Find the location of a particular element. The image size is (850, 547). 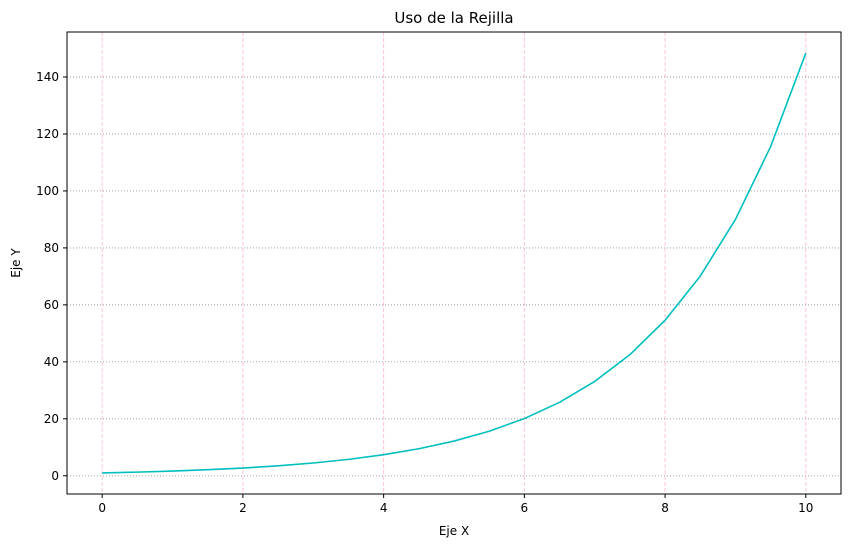

x-tick-label: 0 is located at coordinates (102, 508).